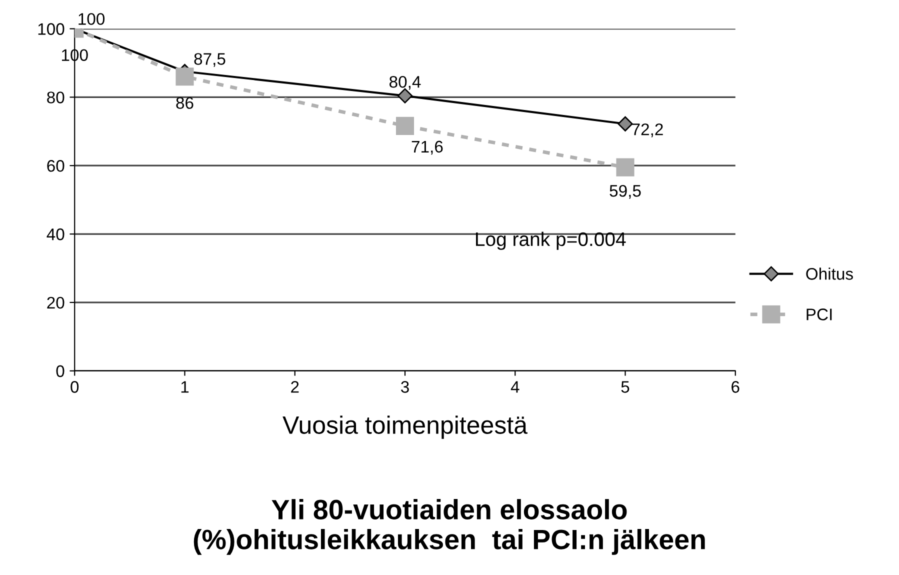 The width and height of the screenshot is (899, 575). What do you see at coordinates (405, 427) in the screenshot?
I see `x-axis-title: Vuosia toimenpiteestä` at bounding box center [405, 427].